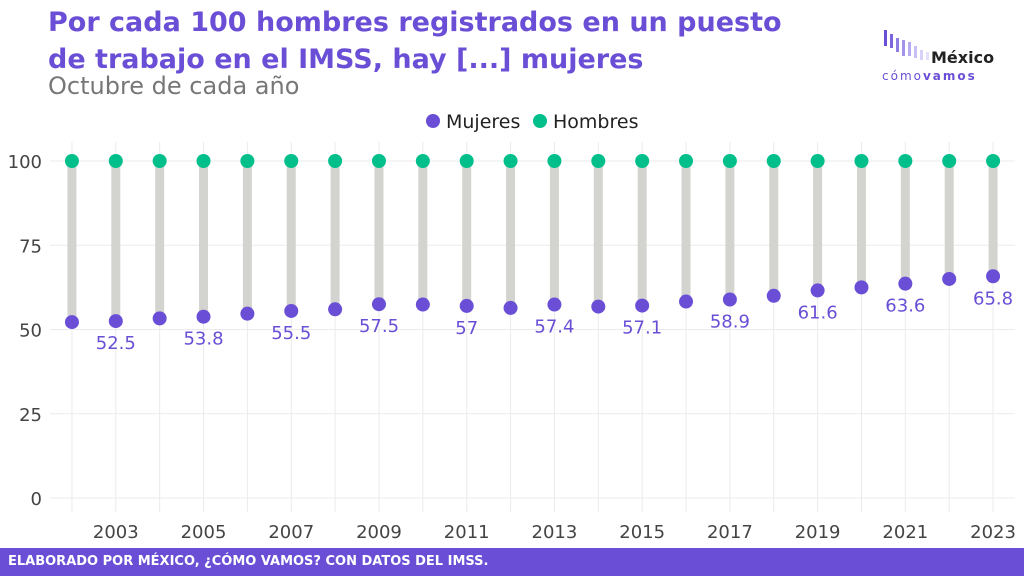 This screenshot has width=1024, height=576. I want to click on logo-bars-icon, so click(906, 45).